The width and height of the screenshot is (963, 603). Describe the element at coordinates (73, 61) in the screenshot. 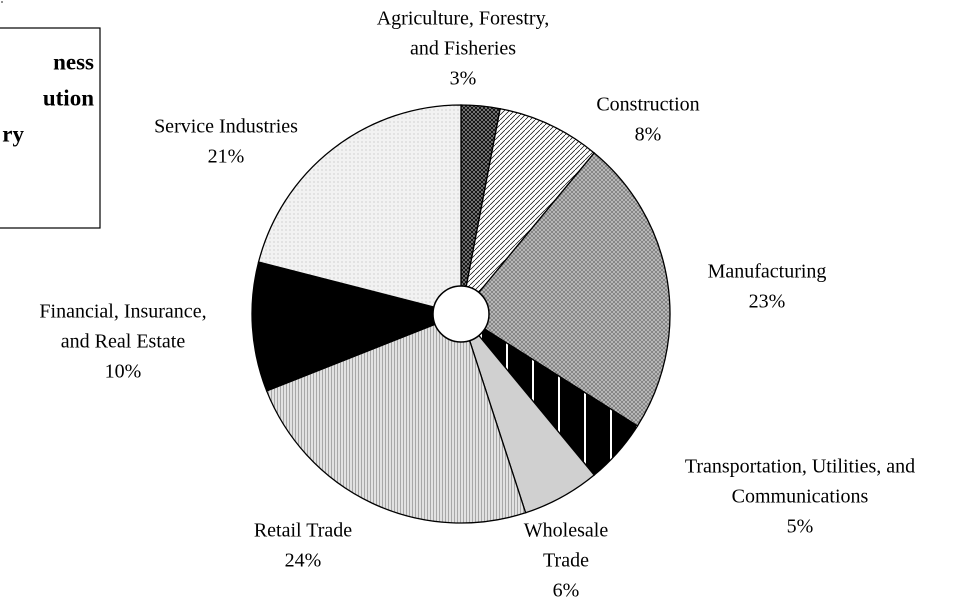

I see `chart-title: ness` at that location.